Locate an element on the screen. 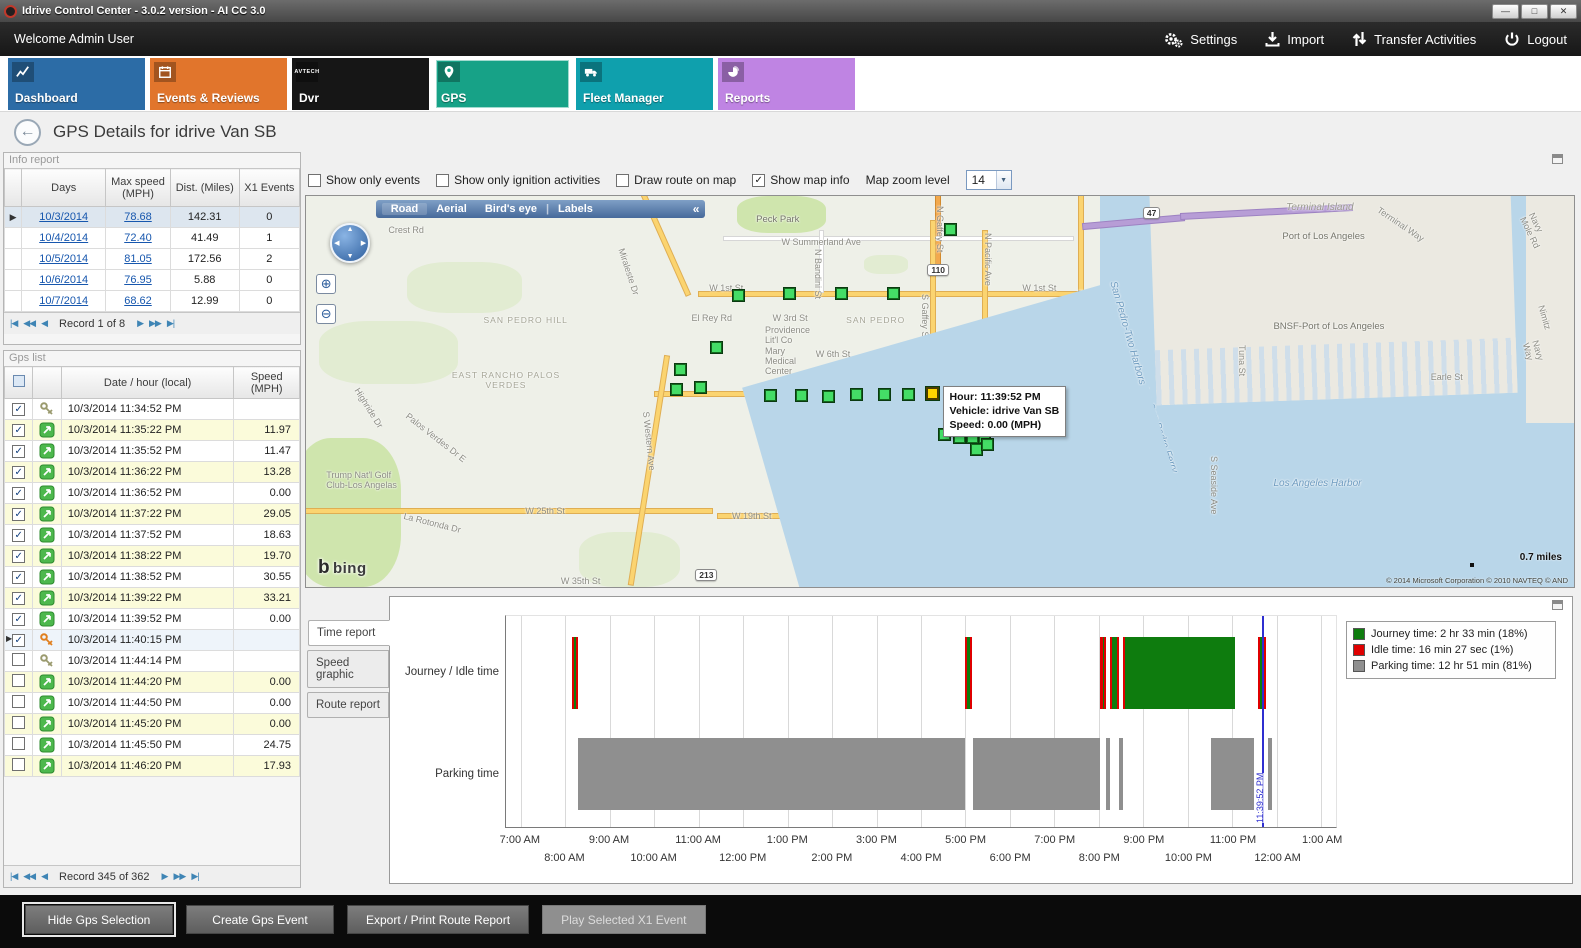 This screenshot has height=948, width=1581. max-speed-link: 81.05 is located at coordinates (138, 259).